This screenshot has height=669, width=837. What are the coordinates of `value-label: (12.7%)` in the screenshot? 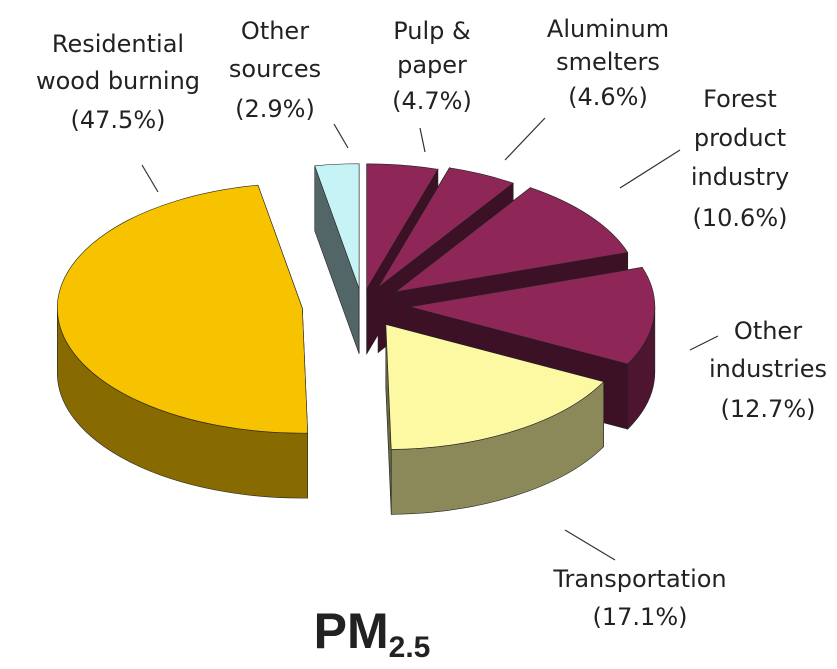 It's located at (768, 409).